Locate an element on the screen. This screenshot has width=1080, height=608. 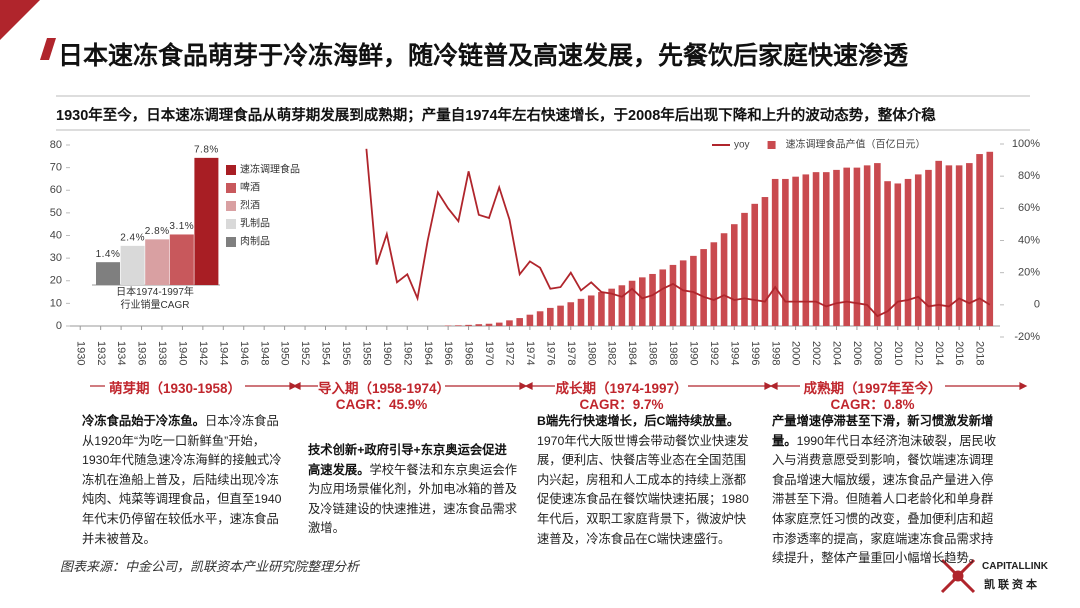
y2-tick-label: 20% is located at coordinates (1029, 273).